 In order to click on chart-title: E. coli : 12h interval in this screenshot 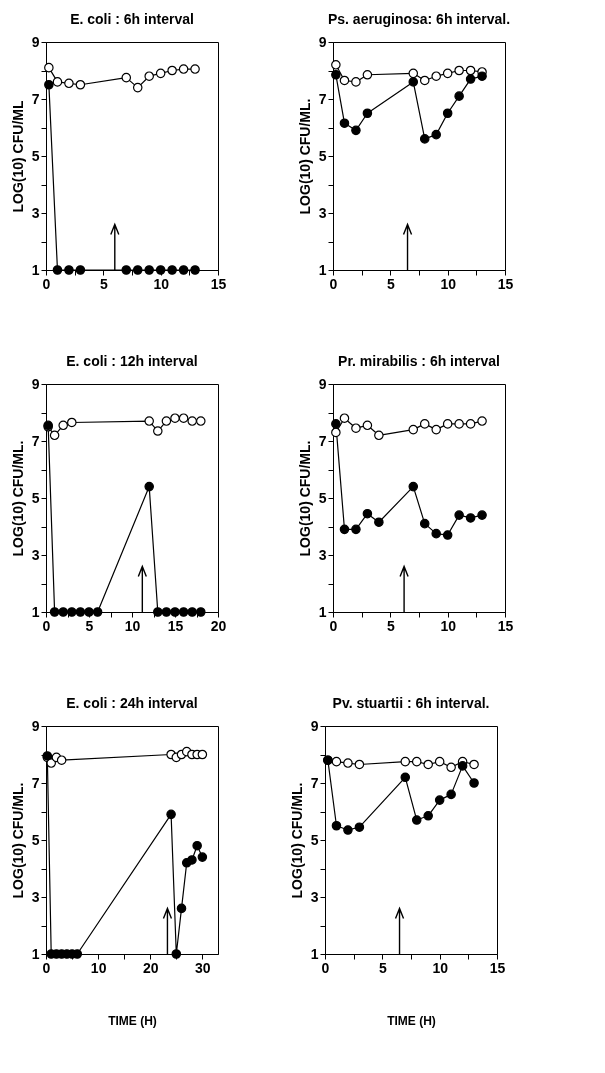, I will do `click(132, 361)`.